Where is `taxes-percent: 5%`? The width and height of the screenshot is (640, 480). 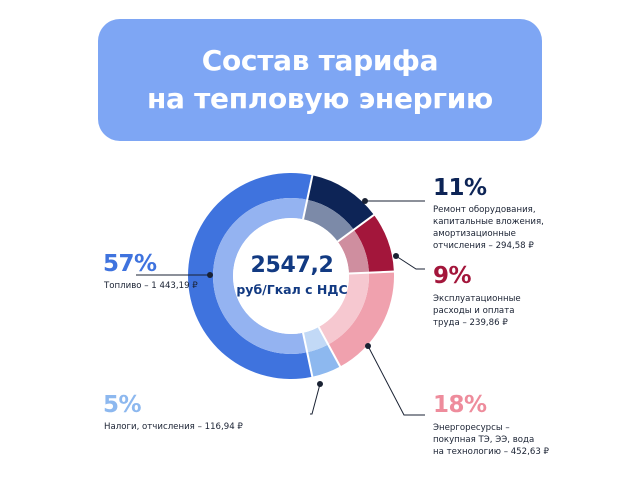
taxes-percent: 5% is located at coordinates (122, 405).